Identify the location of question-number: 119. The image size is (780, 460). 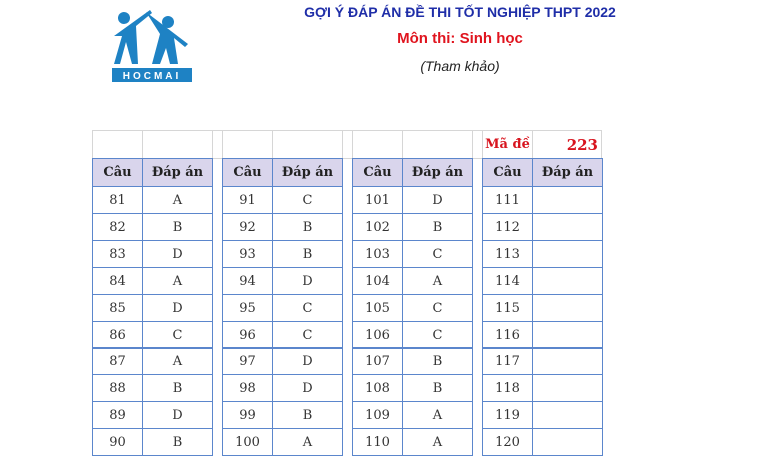
(507, 415).